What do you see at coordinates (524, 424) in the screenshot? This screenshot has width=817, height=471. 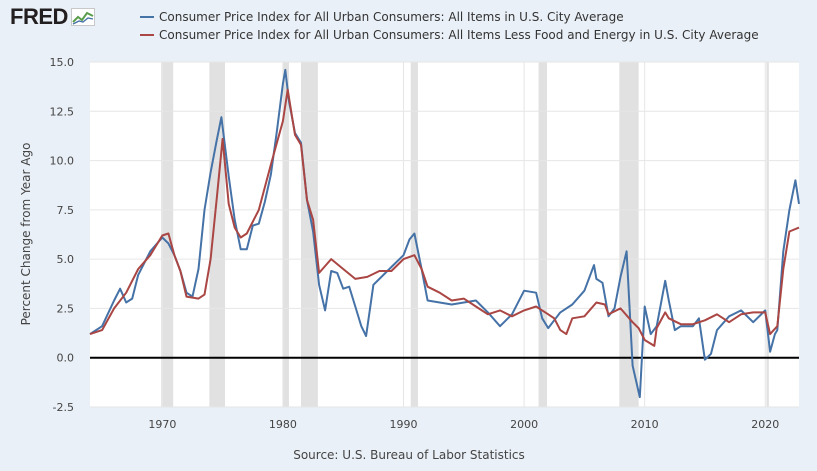 I see `x-tick-label: 2000` at bounding box center [524, 424].